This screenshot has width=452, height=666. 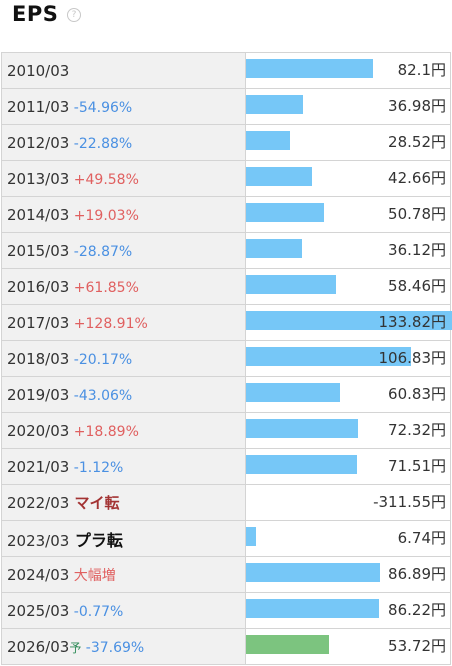 I want to click on eps-bar-cell: 42.66円, so click(x=348, y=178).